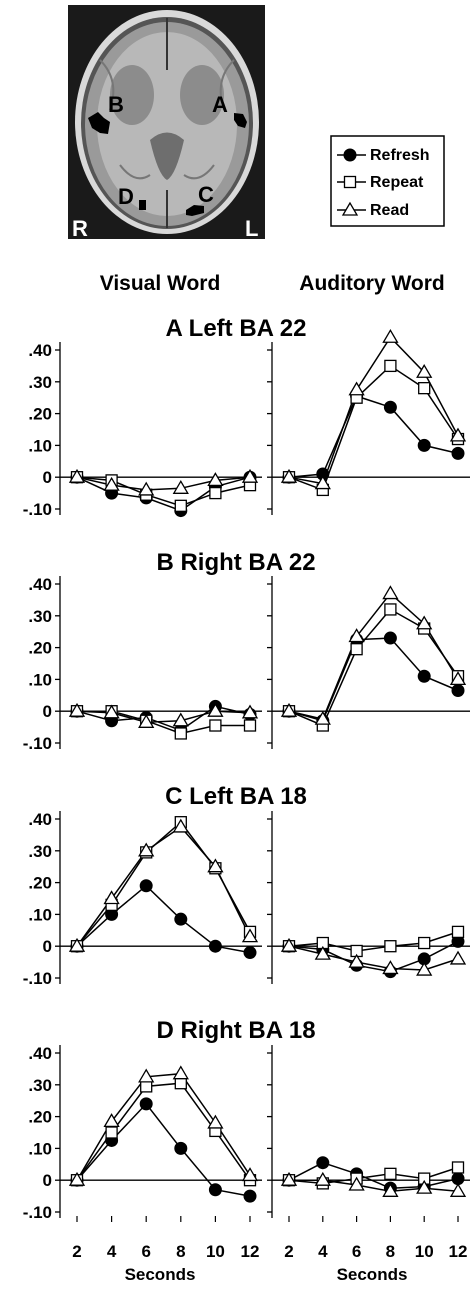  Describe the element at coordinates (350, 208) in the screenshot. I see `legend-marker-read` at that location.